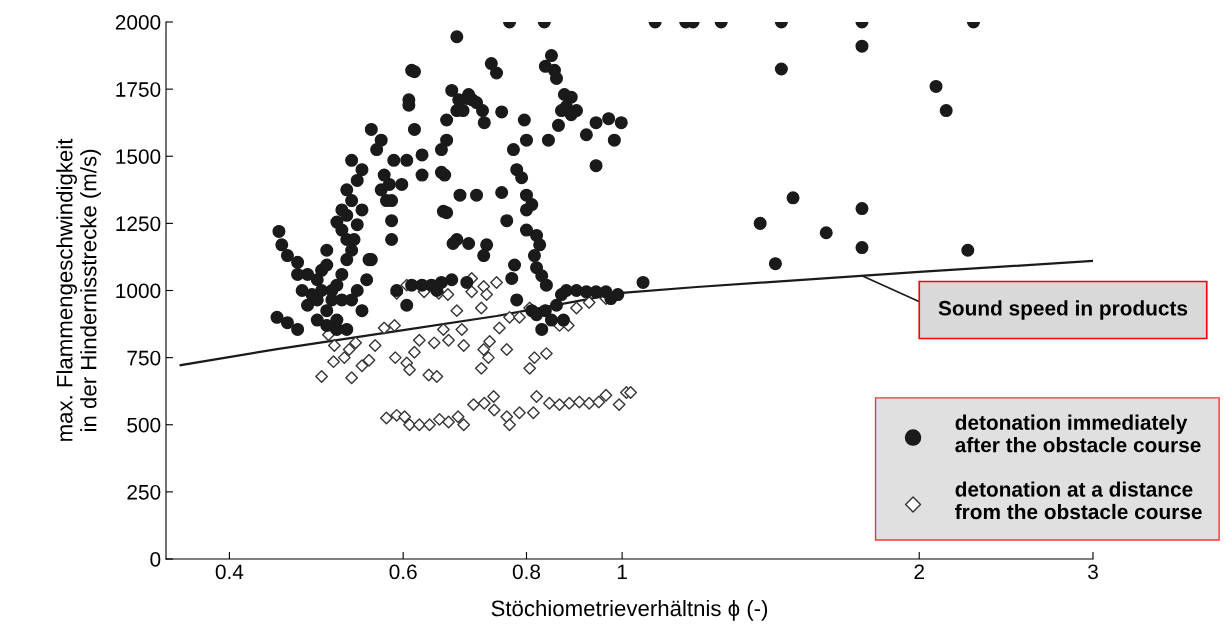 The width and height of the screenshot is (1232, 640). I want to click on x-tick-label: 0.6, so click(403, 572).